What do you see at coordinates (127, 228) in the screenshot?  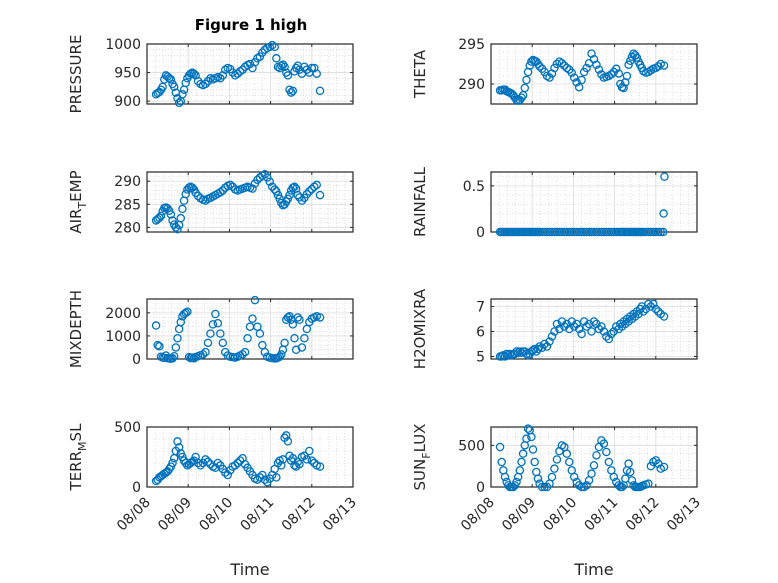 I see `y-tick-label: 280` at bounding box center [127, 228].